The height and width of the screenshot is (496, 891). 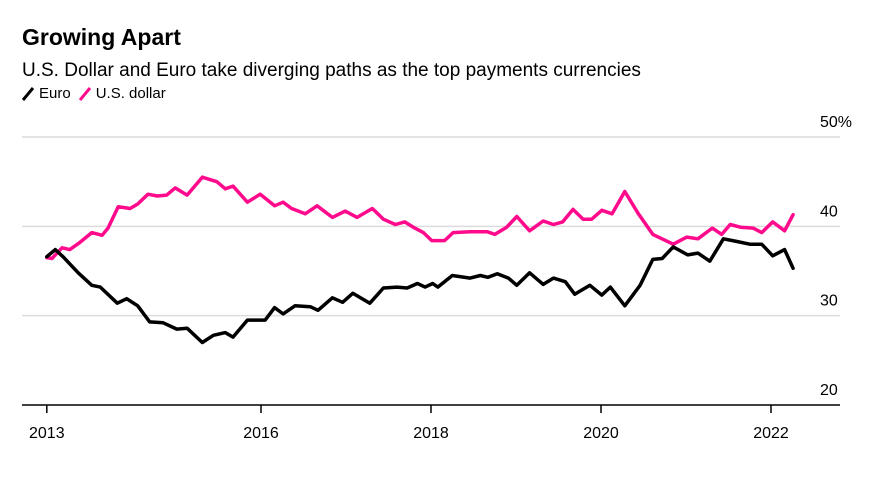 I want to click on legend-swatch-euro, so click(x=28, y=93).